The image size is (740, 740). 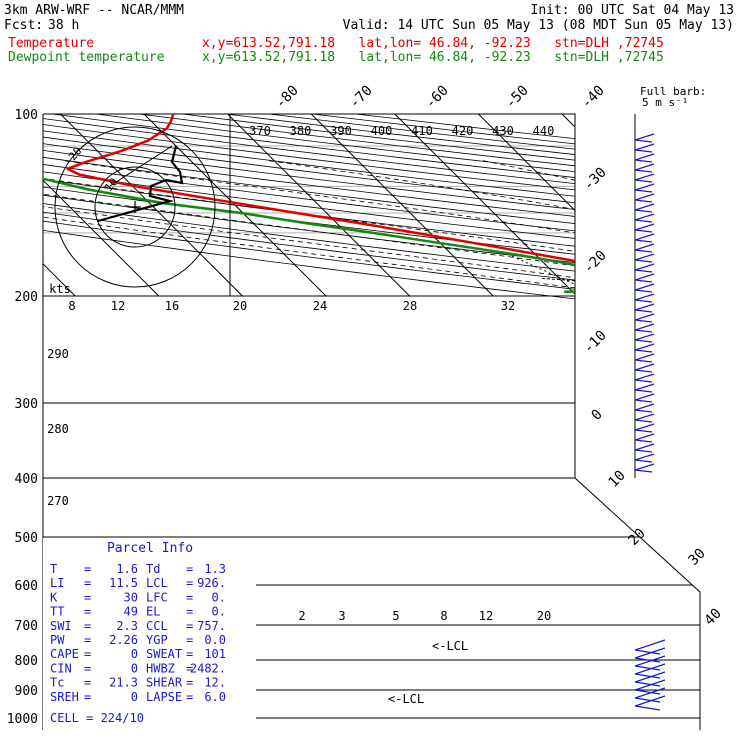 I want to click on parcel-value: 0.0, so click(x=215, y=640).